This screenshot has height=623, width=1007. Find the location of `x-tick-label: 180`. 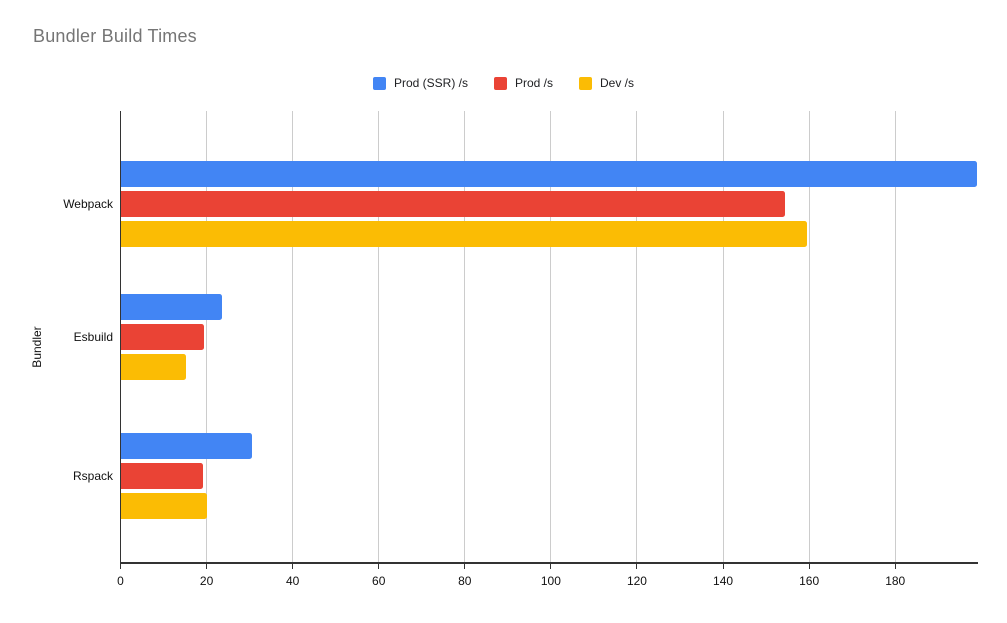

x-tick-label: 180 is located at coordinates (895, 581).